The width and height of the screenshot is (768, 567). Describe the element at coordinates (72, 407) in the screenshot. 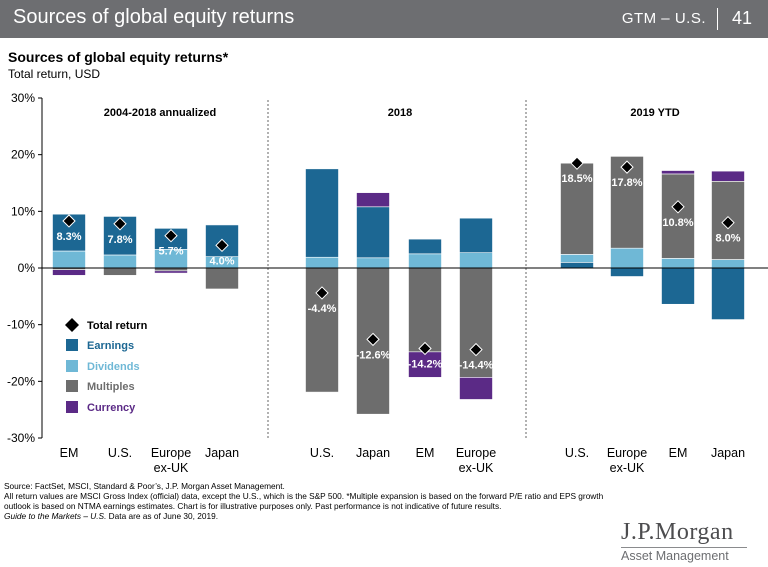

I see `legend-swatch-currency` at that location.